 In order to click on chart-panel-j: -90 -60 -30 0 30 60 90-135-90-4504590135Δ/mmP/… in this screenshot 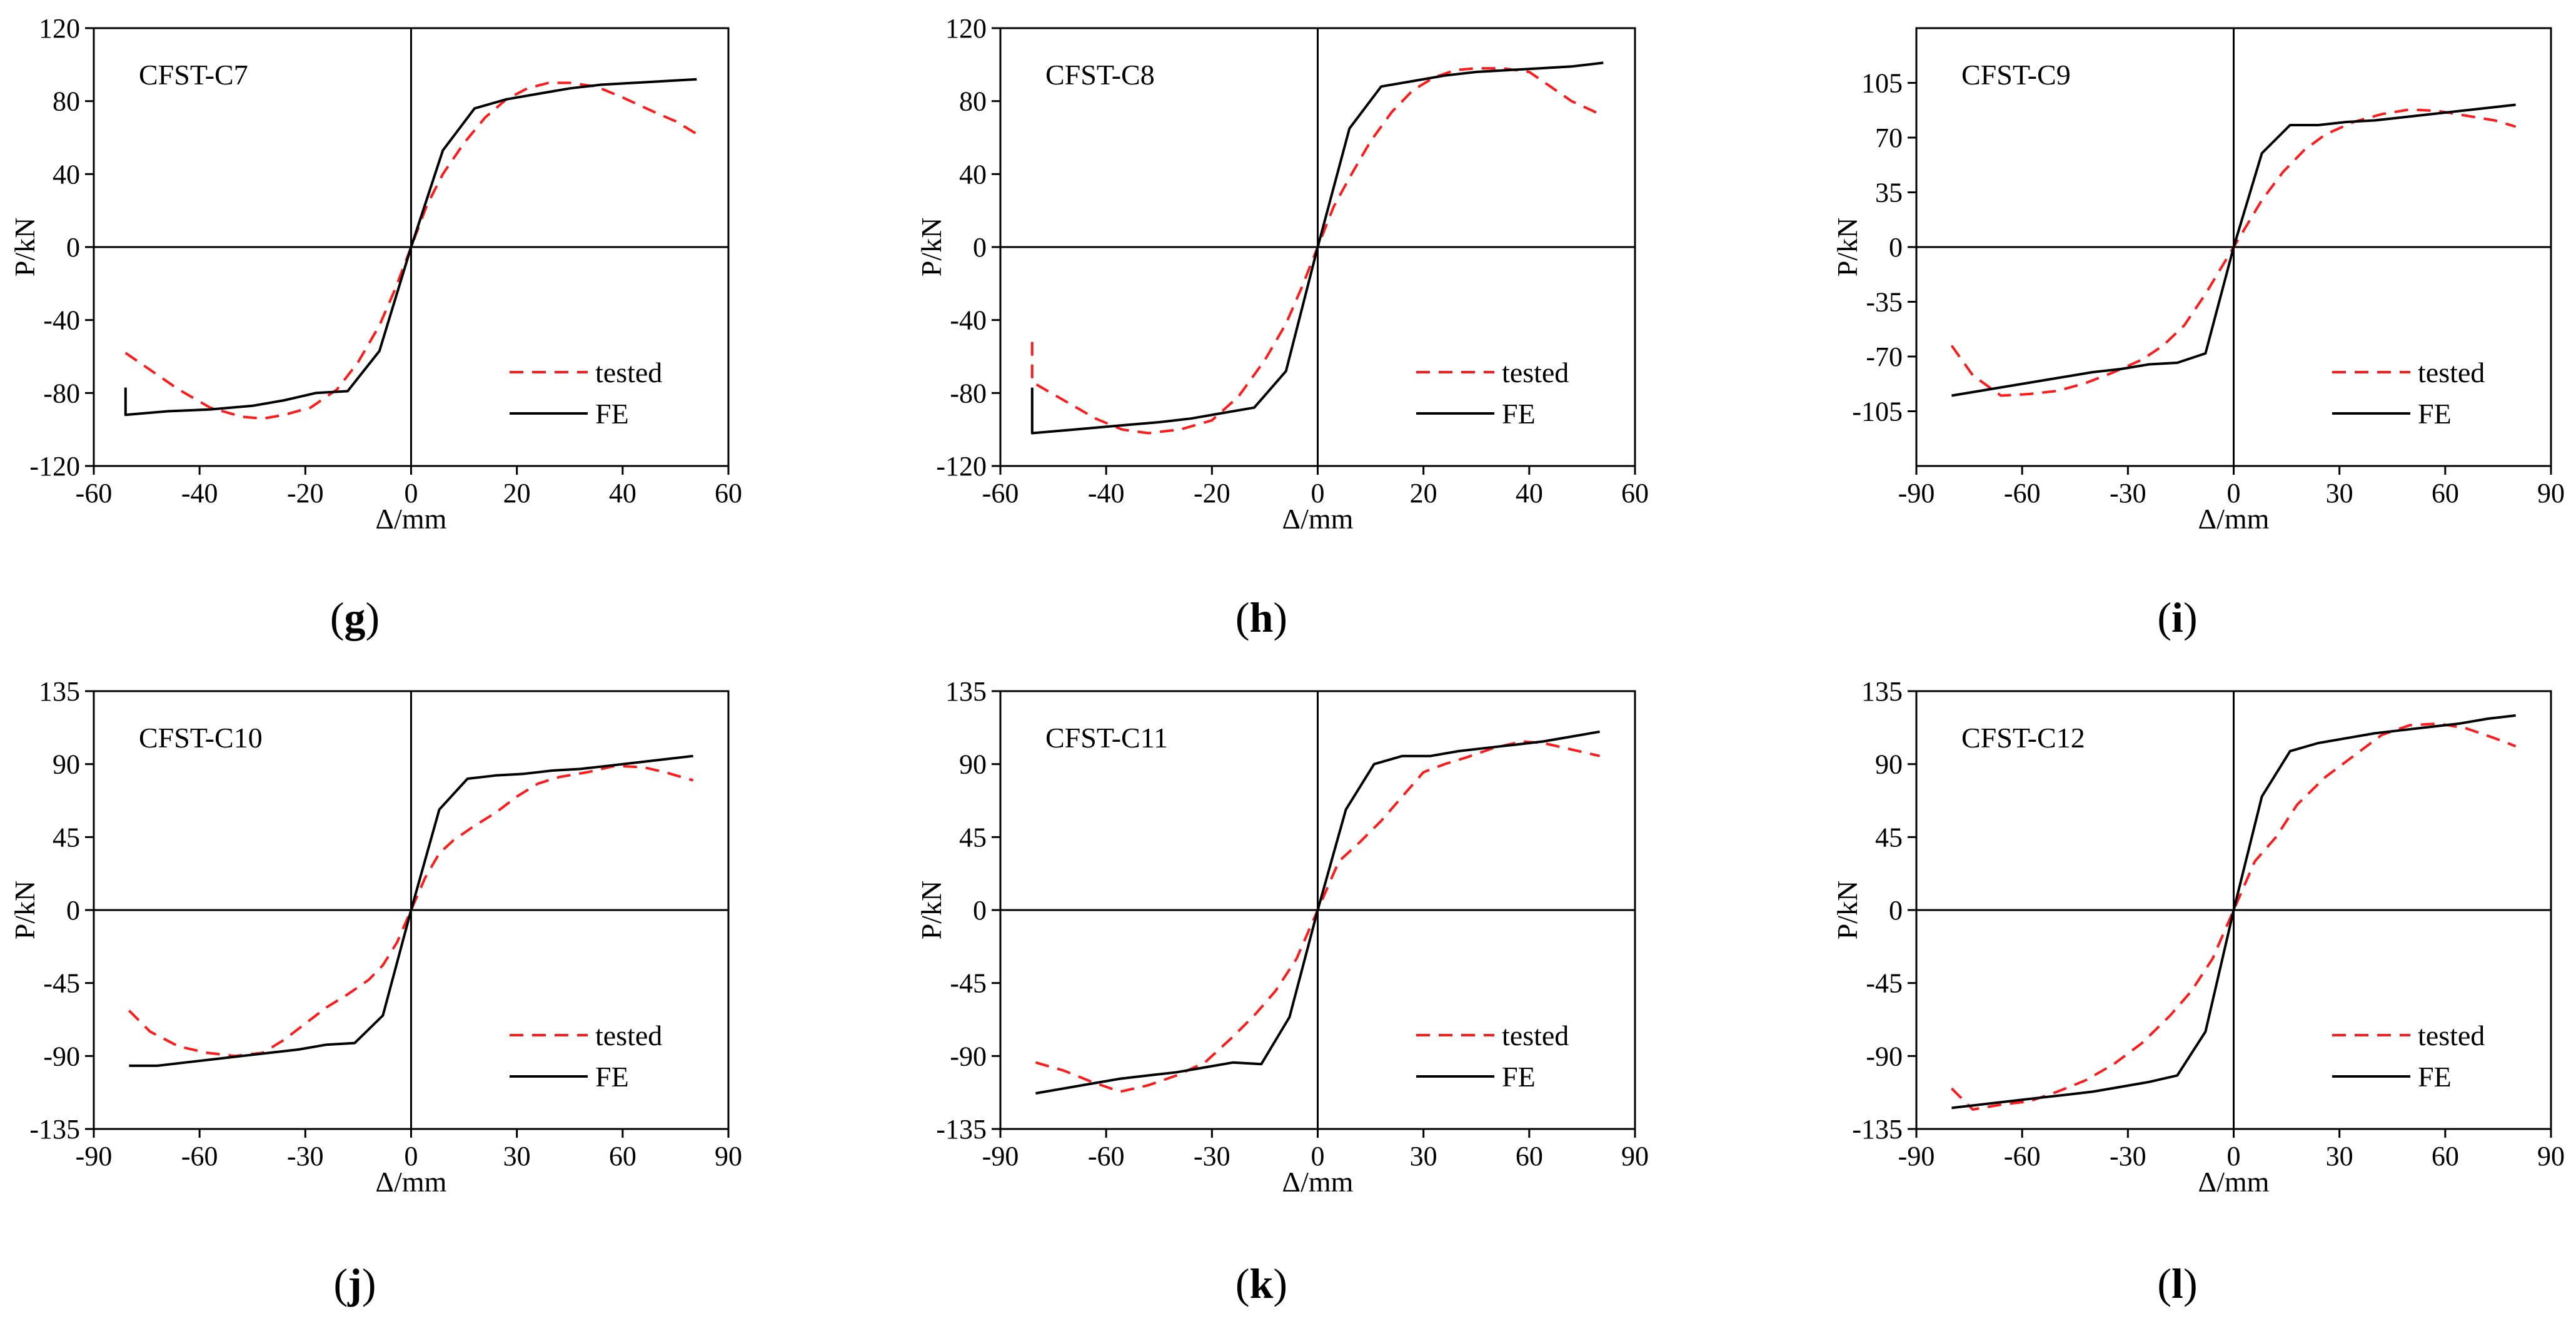, I will do `click(375, 992)`.